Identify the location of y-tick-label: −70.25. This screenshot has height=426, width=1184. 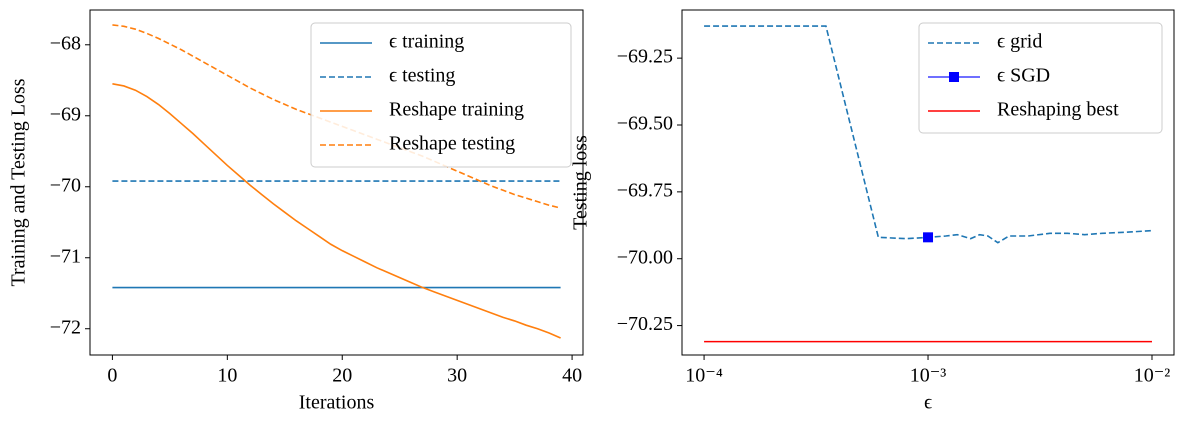
(645, 324).